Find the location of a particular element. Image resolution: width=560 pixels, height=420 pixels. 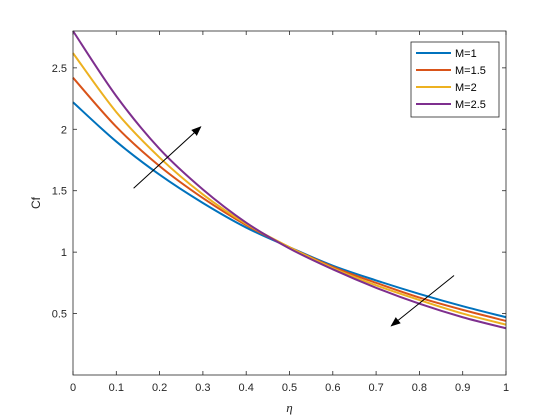

x-tick-label: 0.3 is located at coordinates (202, 388).